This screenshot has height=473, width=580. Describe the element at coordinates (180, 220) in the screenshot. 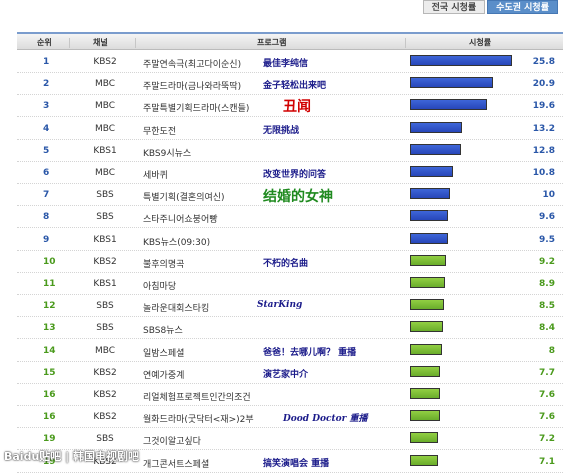

I see `program-link: 스타주니어쇼붕어빵` at that location.